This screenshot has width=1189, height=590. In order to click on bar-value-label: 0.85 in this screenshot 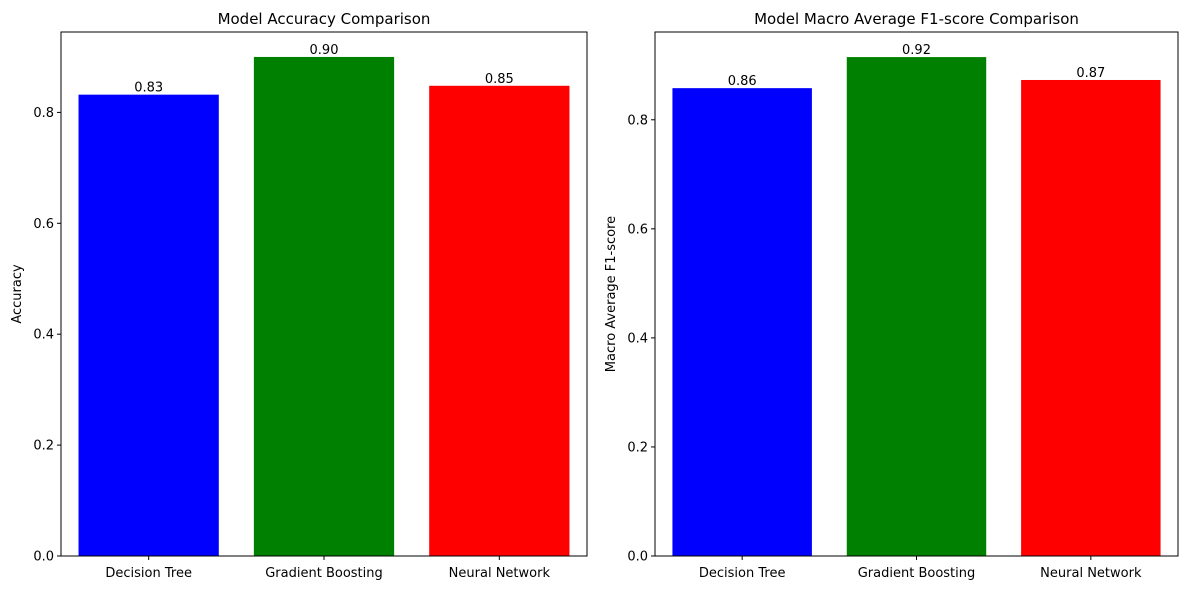, I will do `click(499, 79)`.